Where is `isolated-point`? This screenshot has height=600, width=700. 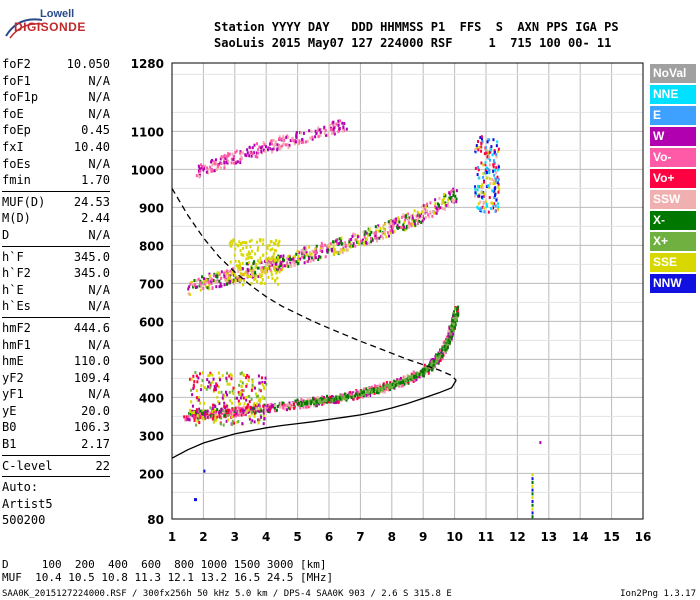
isolated-point is located at coordinates (540, 443).